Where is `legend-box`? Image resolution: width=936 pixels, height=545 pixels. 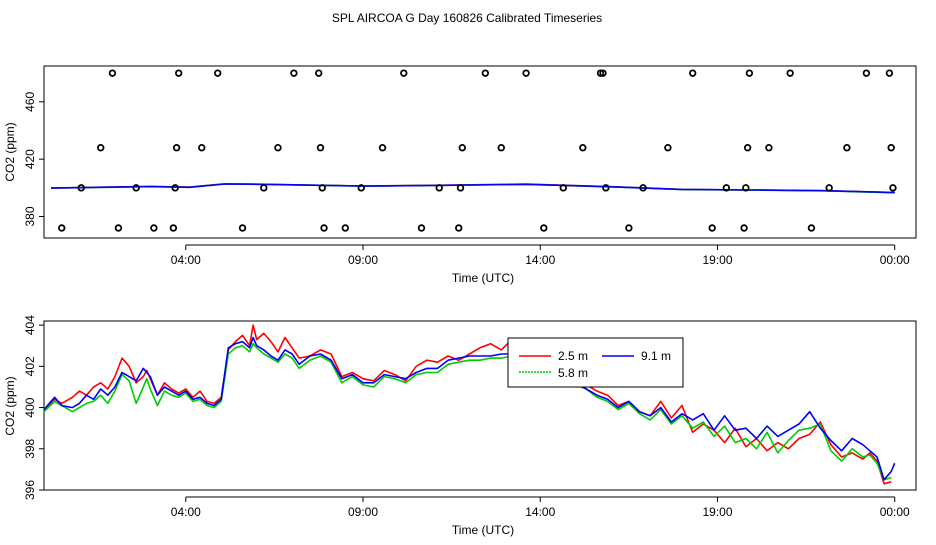 legend-box is located at coordinates (595, 362).